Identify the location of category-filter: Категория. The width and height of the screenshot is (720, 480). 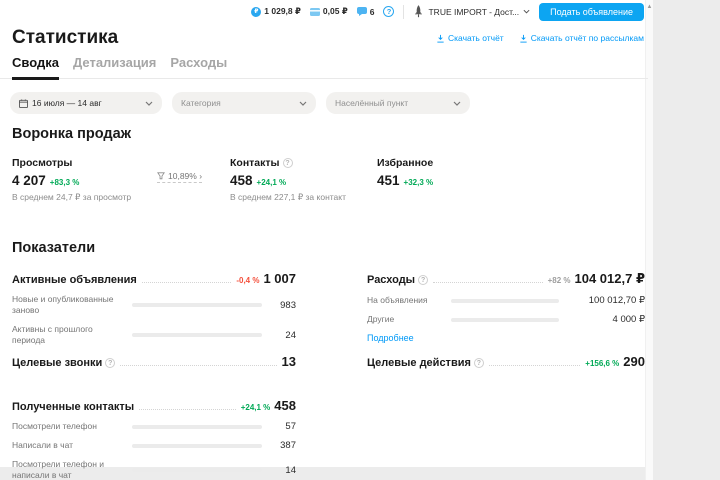
(244, 103).